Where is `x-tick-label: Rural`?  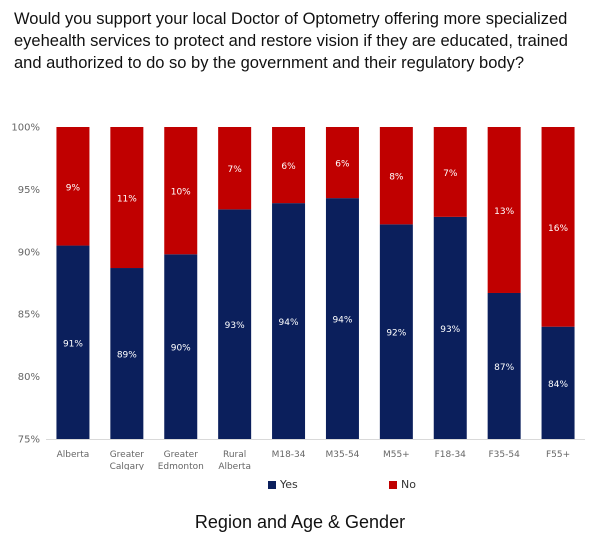 x-tick-label: Rural is located at coordinates (234, 455).